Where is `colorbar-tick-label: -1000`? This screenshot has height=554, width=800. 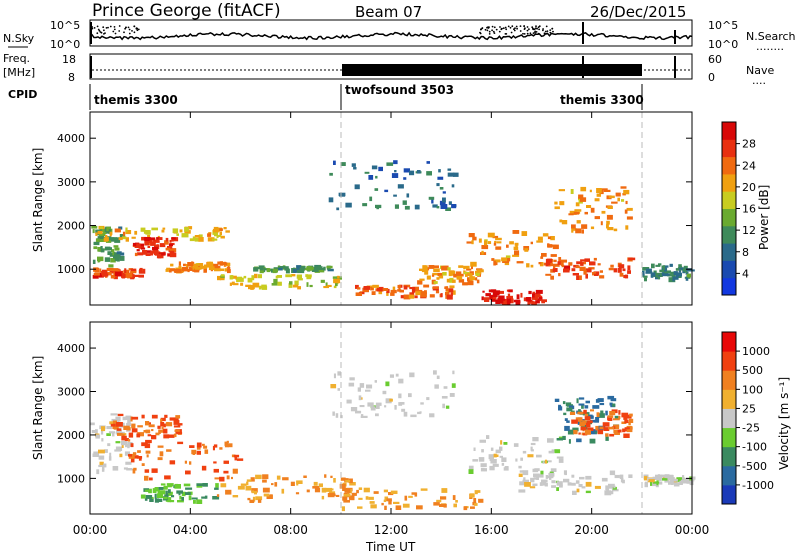 colorbar-tick-label: -1000 is located at coordinates (758, 485).